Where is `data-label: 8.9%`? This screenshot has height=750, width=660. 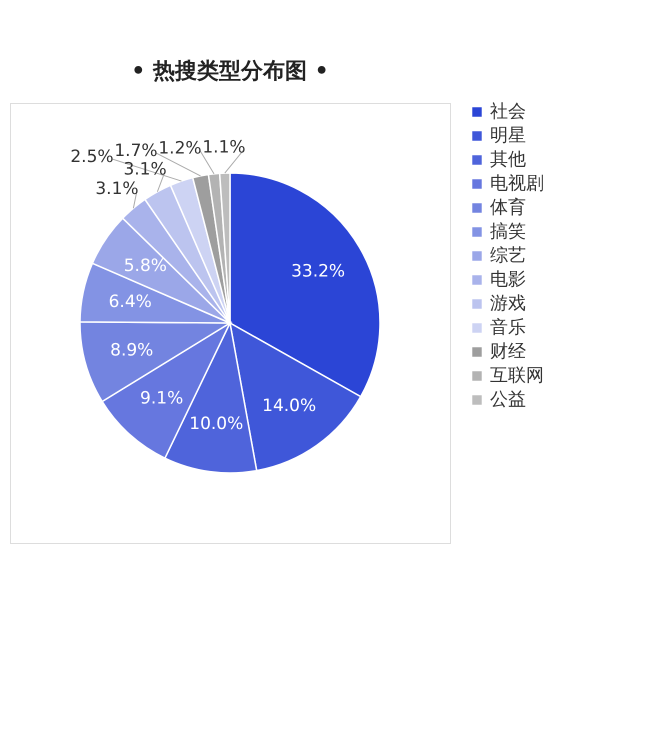 data-label: 8.9% is located at coordinates (132, 350).